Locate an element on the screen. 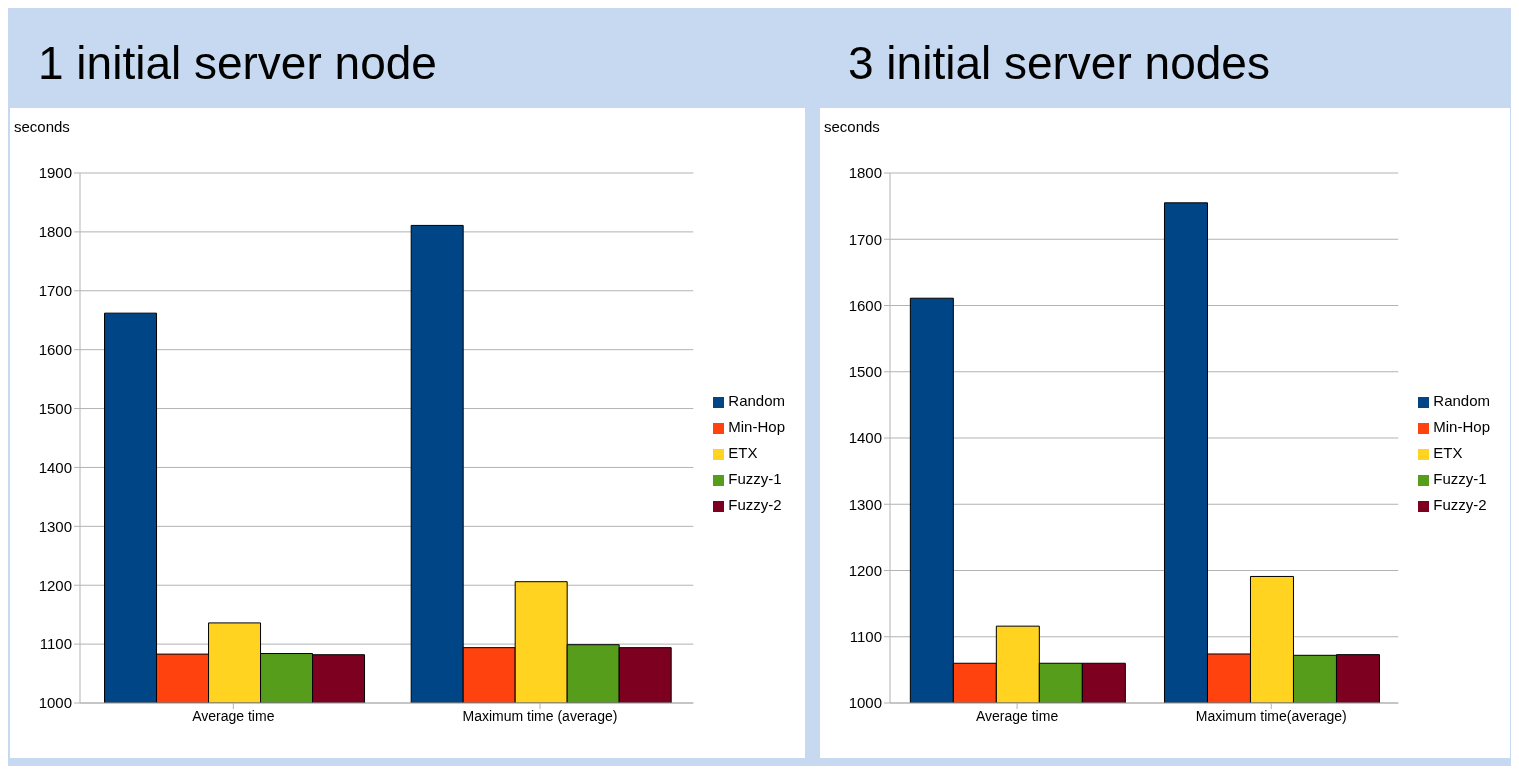 The width and height of the screenshot is (1519, 769). chart-title: 3 initial server nodes is located at coordinates (1059, 63).